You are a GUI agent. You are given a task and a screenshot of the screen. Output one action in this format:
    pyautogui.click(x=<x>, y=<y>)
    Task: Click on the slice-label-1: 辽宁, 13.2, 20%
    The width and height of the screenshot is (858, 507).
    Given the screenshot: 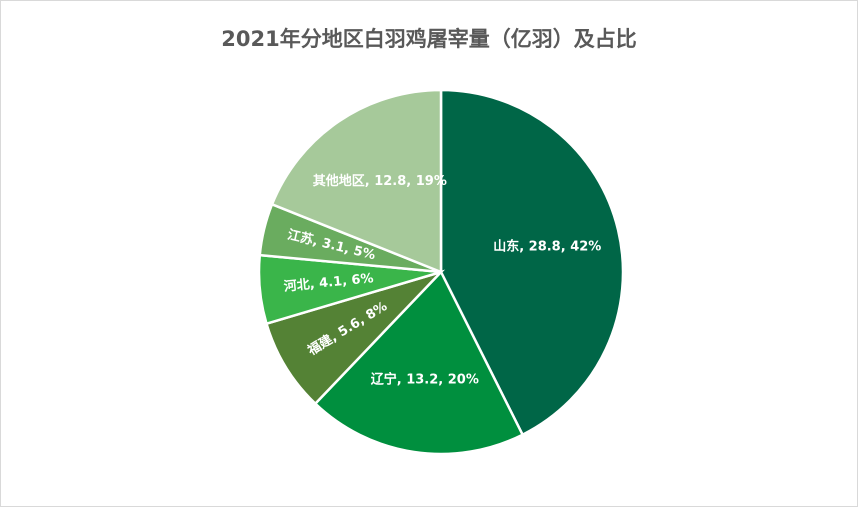 What is the action you would take?
    pyautogui.click(x=425, y=379)
    